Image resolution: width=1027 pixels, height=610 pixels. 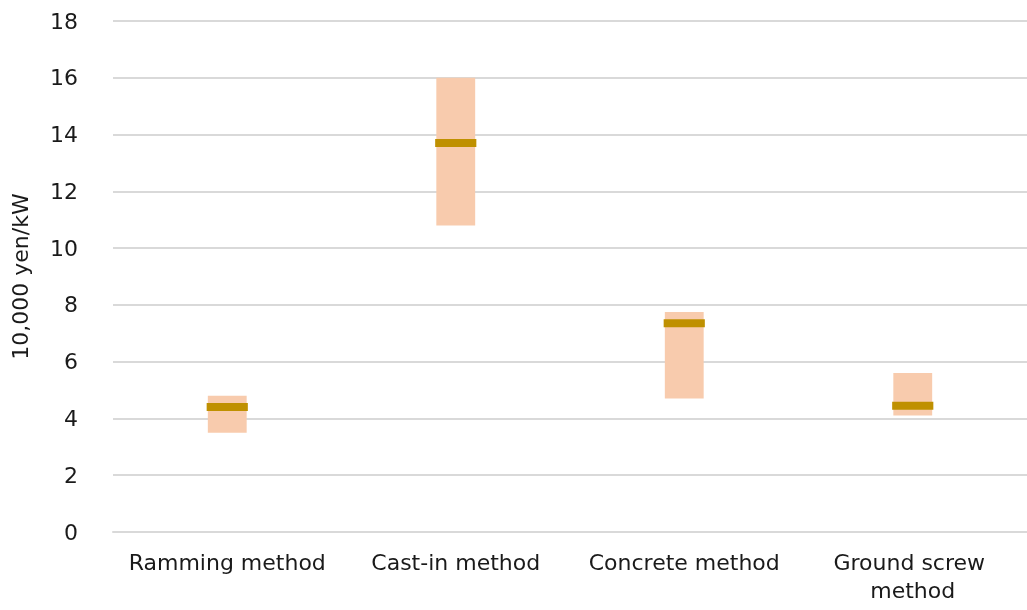 What do you see at coordinates (64, 135) in the screenshot?
I see `y-tick-label: 14` at bounding box center [64, 135].